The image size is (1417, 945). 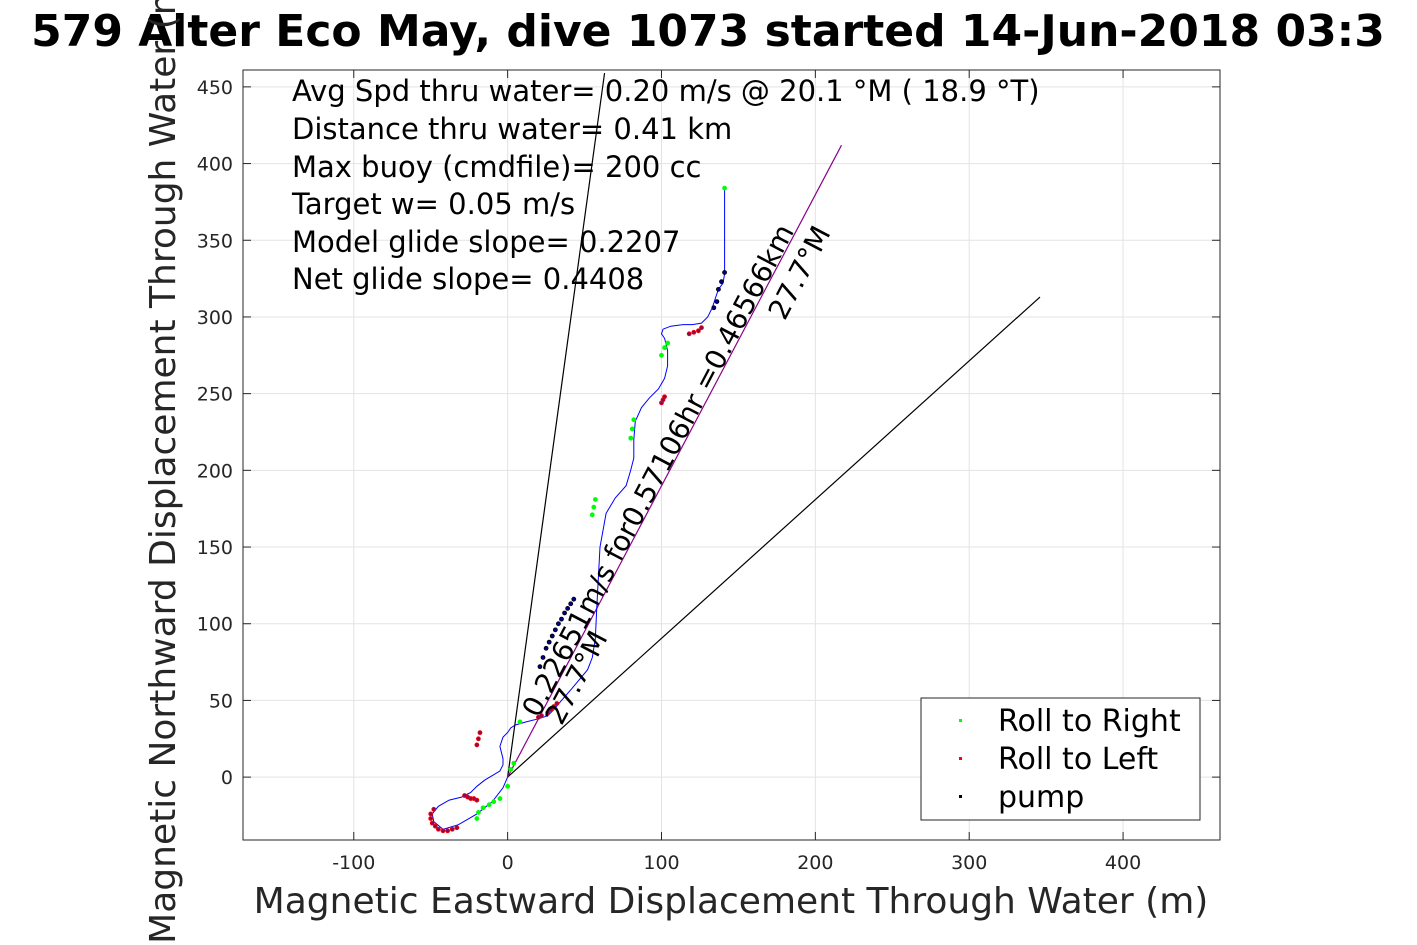 I want to click on roll-and-pump-markers, so click(x=577, y=509).